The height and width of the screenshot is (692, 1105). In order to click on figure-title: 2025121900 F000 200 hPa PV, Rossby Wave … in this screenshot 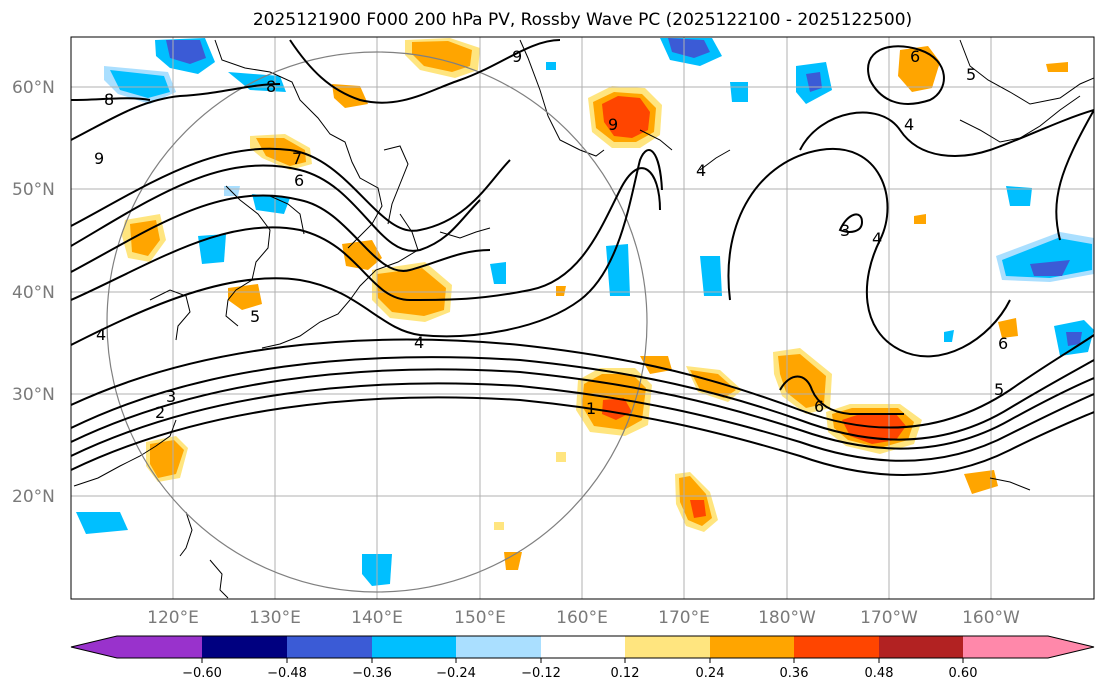, I will do `click(582, 20)`.